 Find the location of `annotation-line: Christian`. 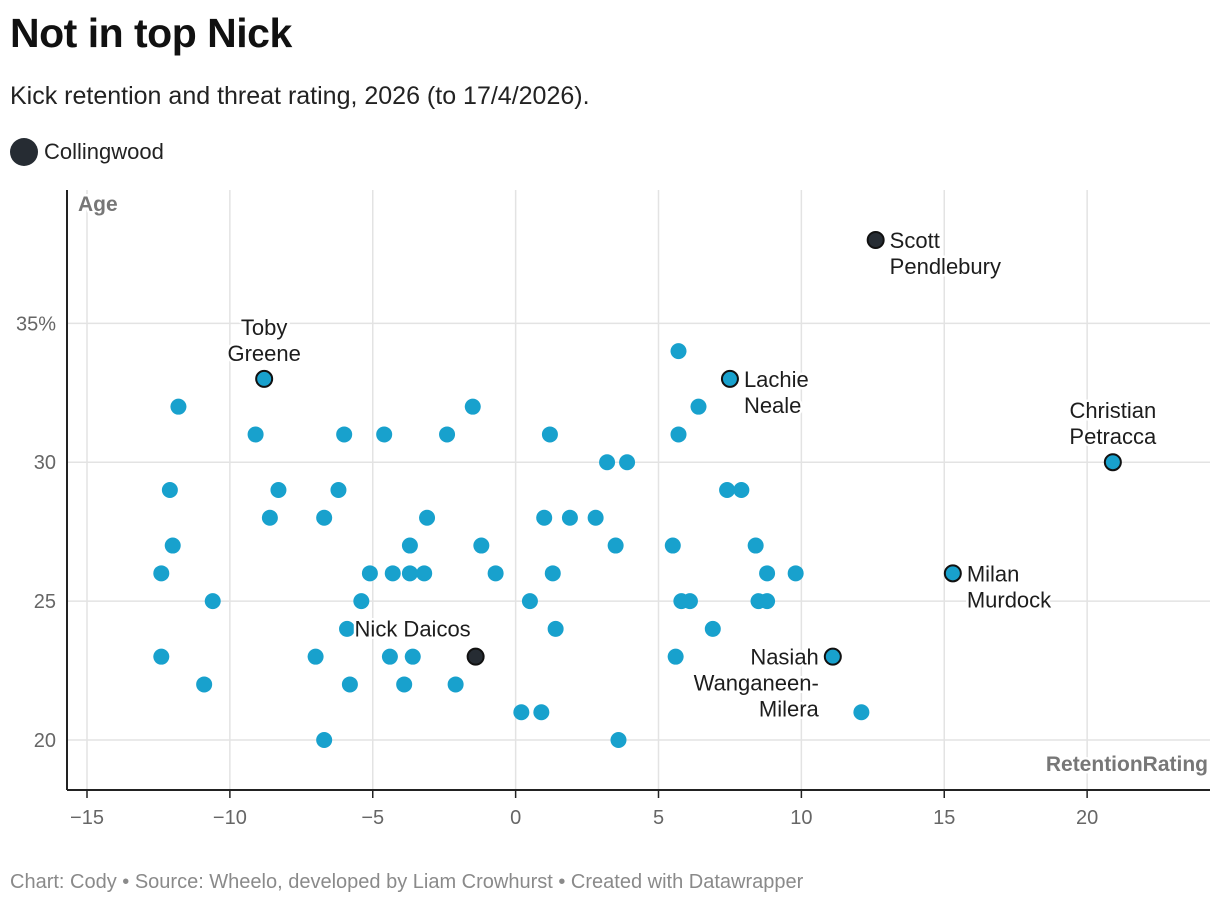

annotation-line: Christian is located at coordinates (1112, 410).